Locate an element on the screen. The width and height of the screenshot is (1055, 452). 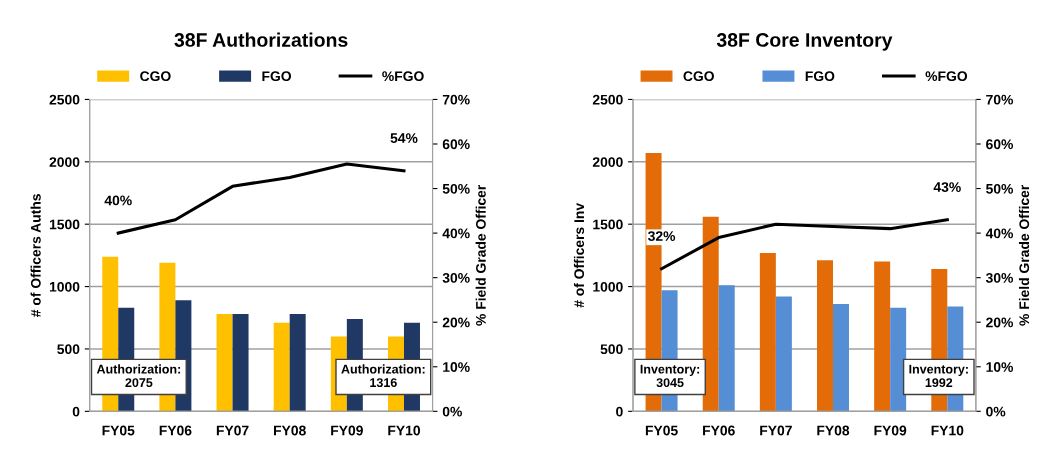
annotation: Inventory: 3045 is located at coordinates (670, 376).